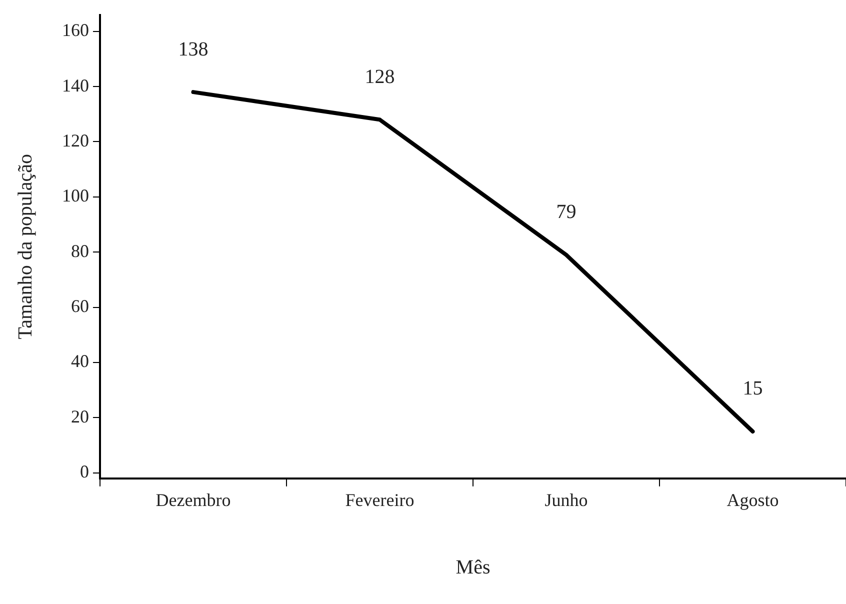 The height and width of the screenshot is (604, 846). I want to click on y-tick-label: 0, so click(84, 472).